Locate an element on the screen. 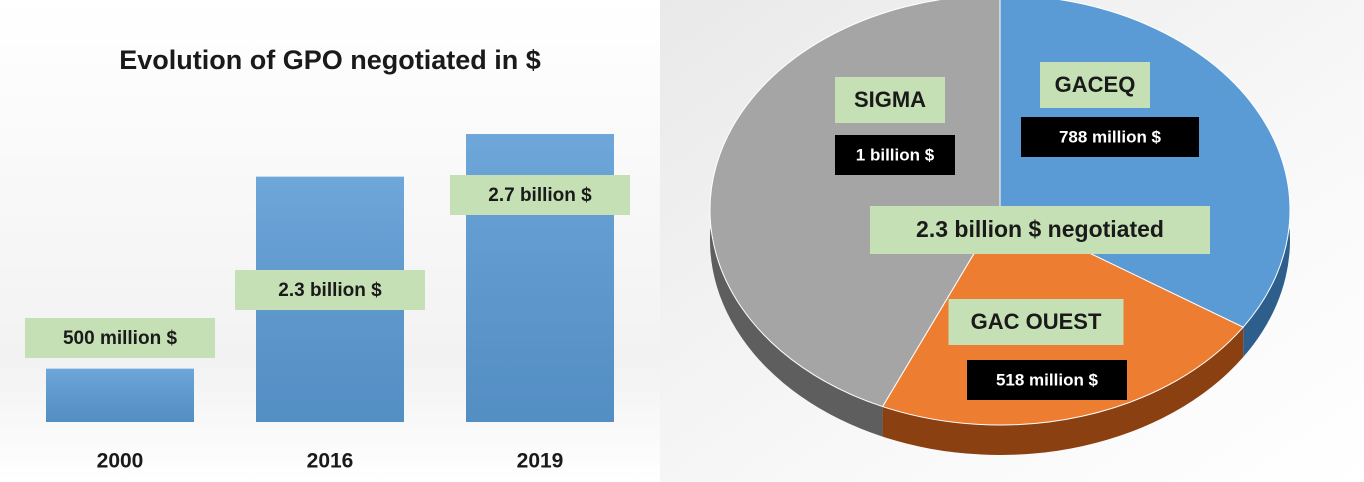 This screenshot has height=482, width=1364. slice-value: 518 million $ is located at coordinates (1047, 379).